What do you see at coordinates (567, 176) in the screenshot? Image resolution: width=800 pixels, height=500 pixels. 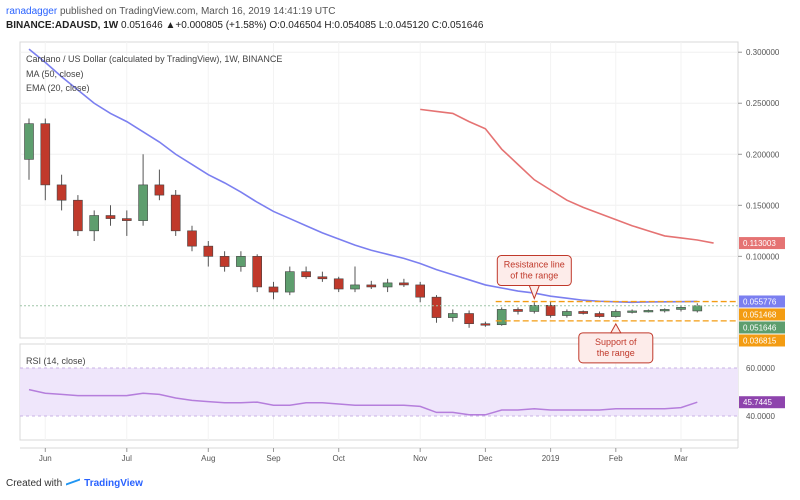 I see `ma-50-line` at bounding box center [567, 176].